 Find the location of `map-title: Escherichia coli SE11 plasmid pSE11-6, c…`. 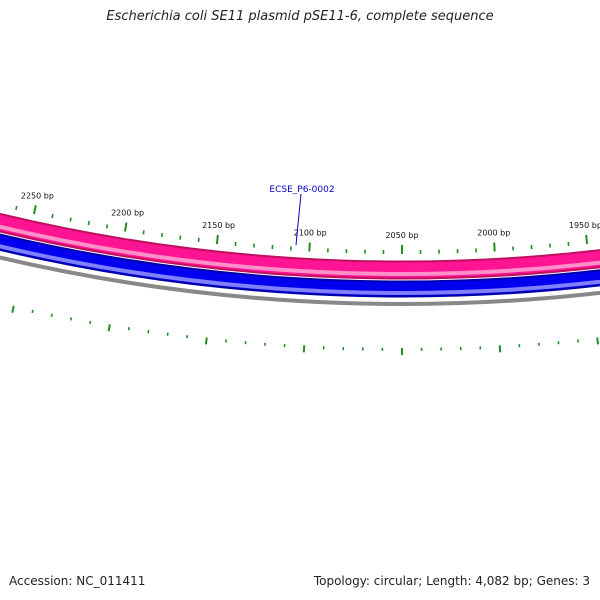

map-title: Escherichia coli SE11 plasmid pSE11-6, c… is located at coordinates (300, 16).